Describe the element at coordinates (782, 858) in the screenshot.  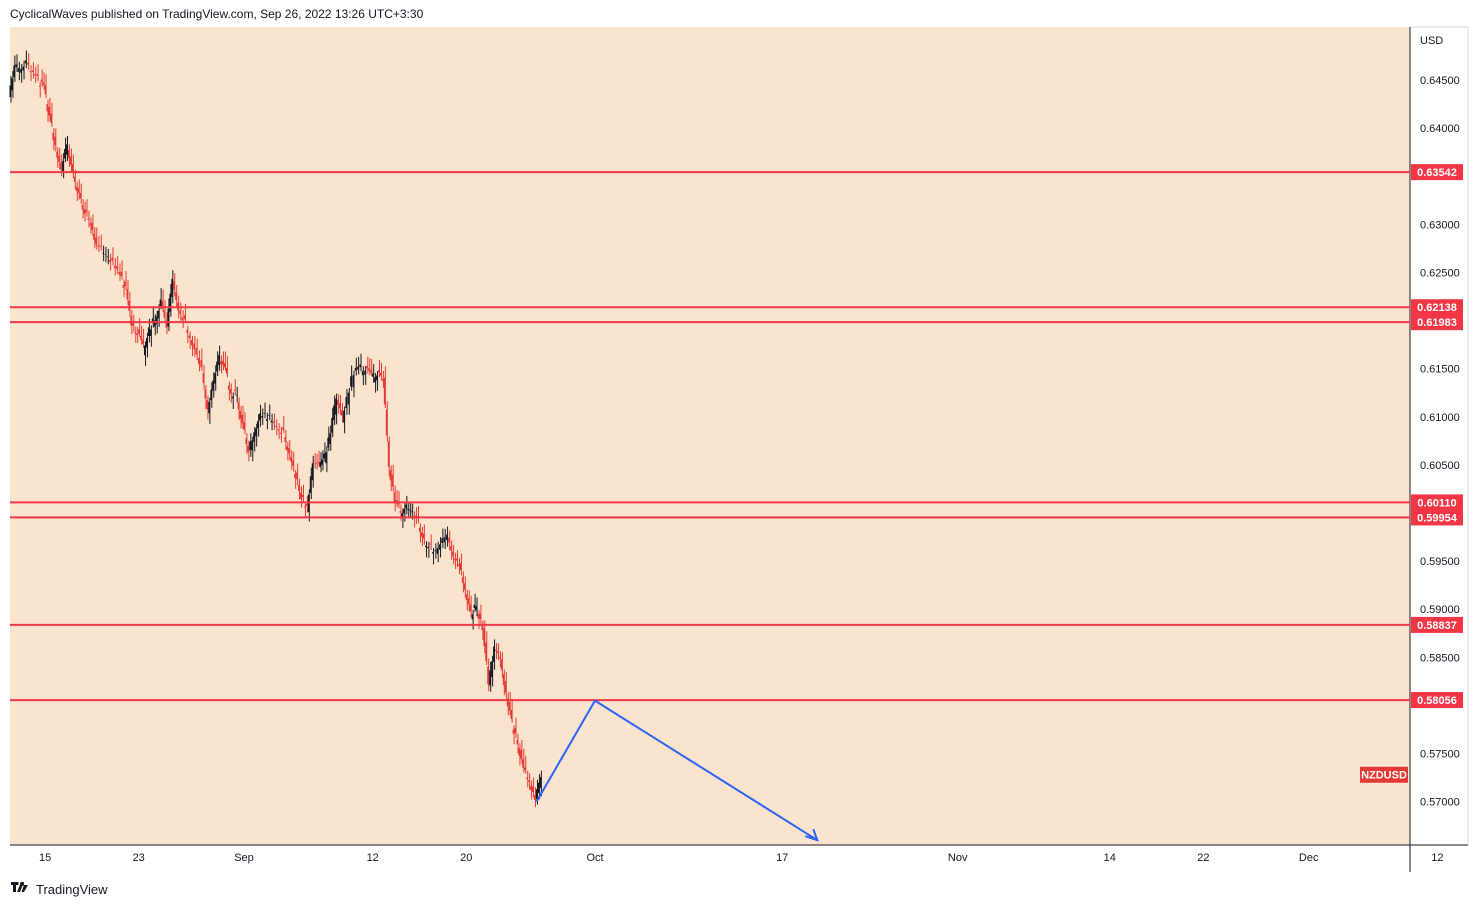
I see `x-tick-label: 17` at that location.